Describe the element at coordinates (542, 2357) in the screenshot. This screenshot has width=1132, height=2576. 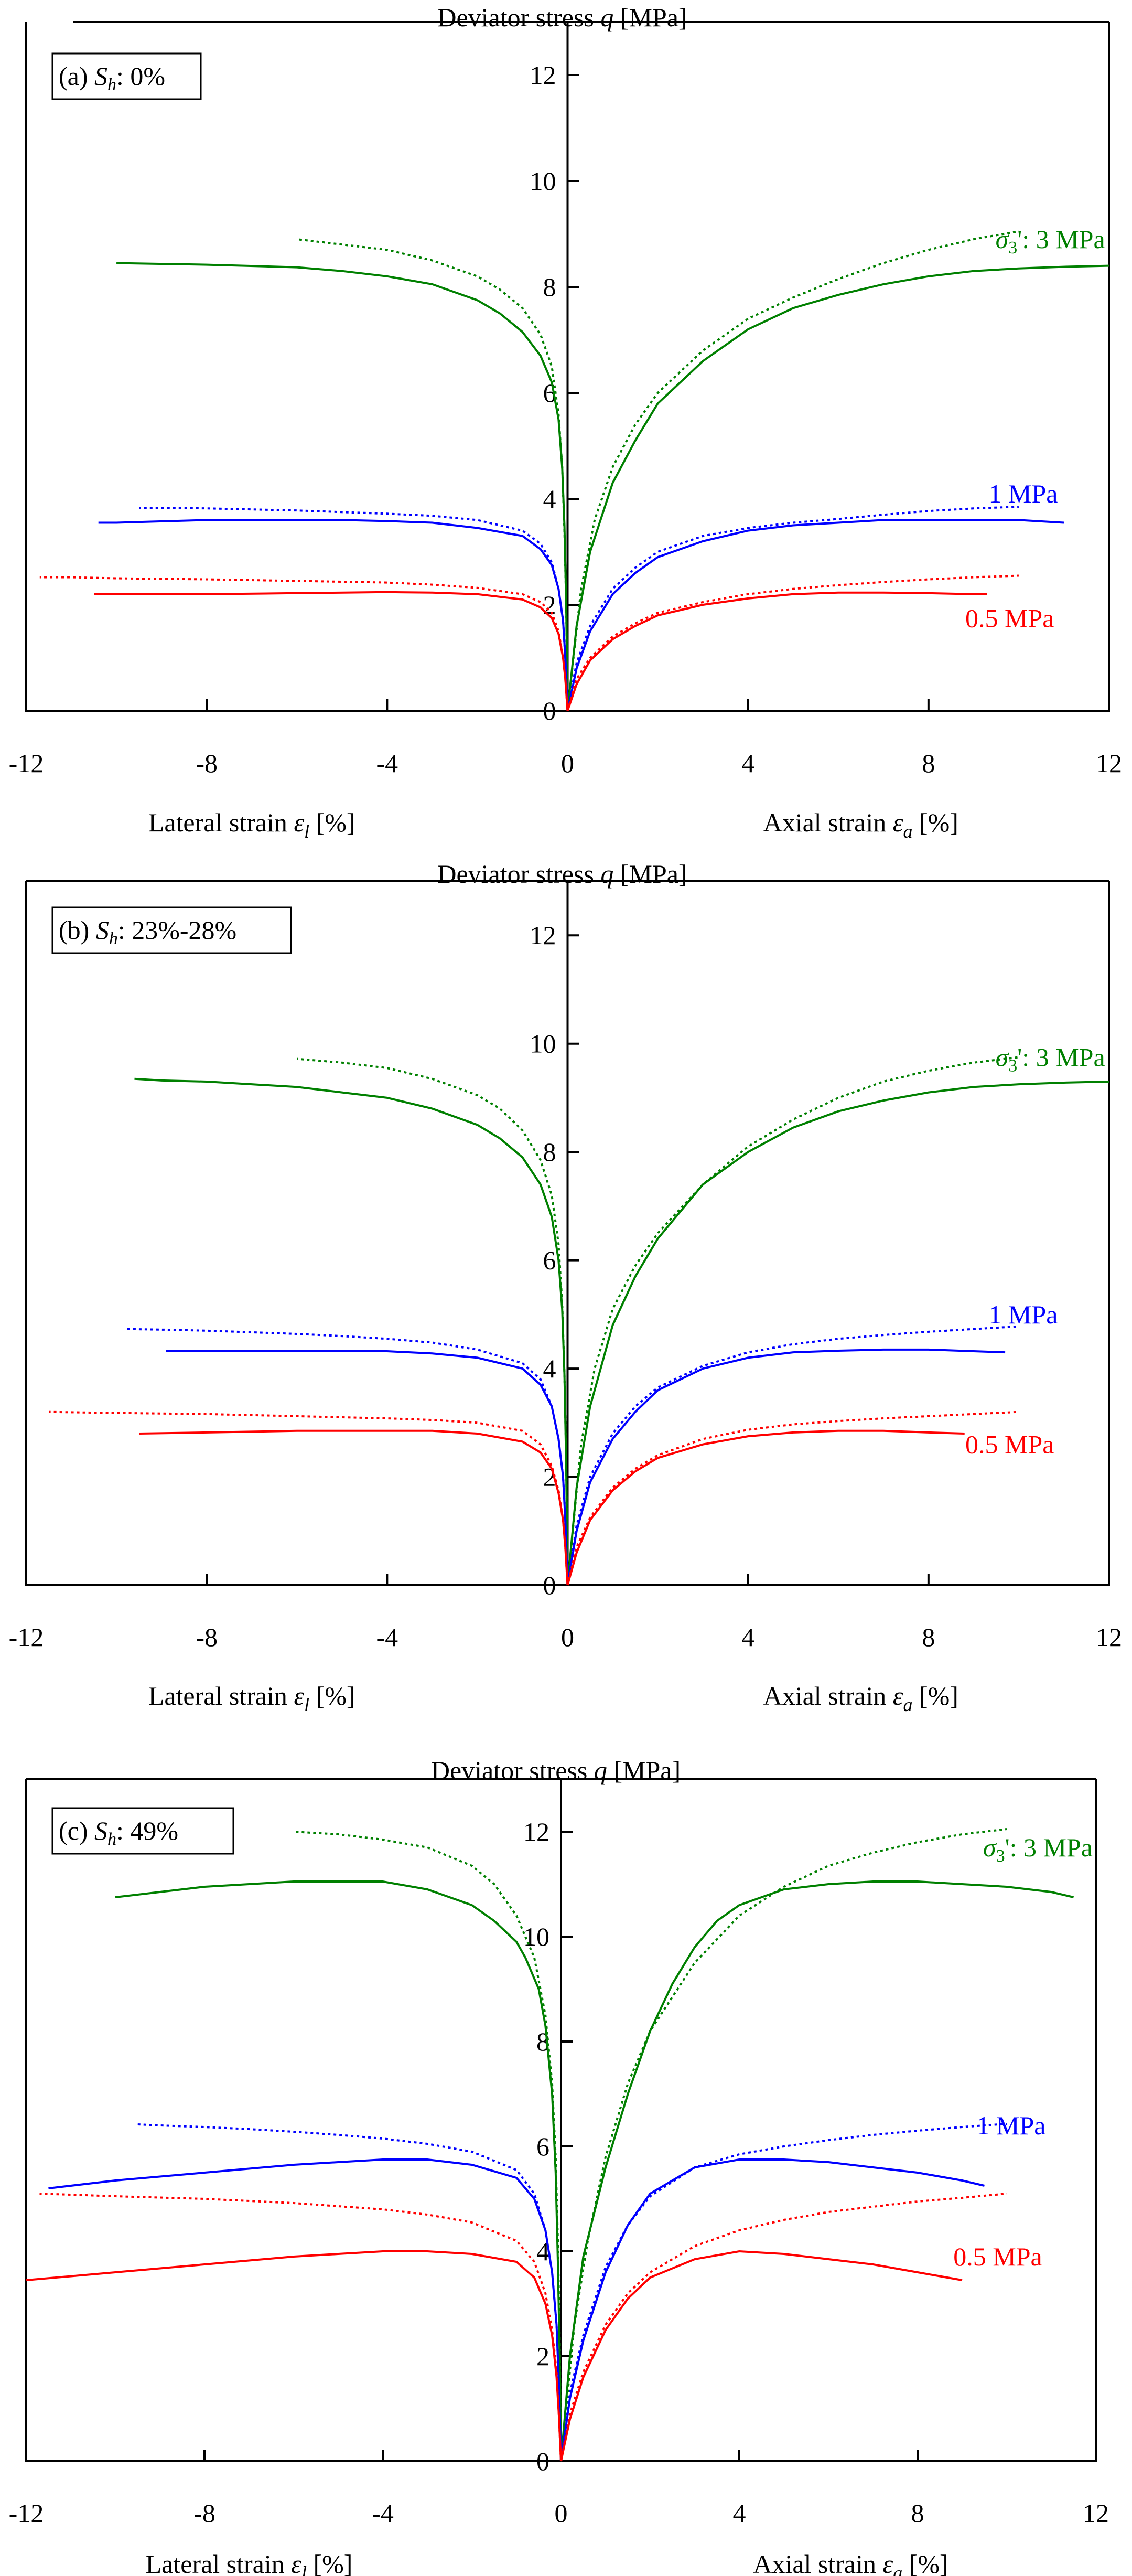
I see `y-tick-label: 2` at that location.